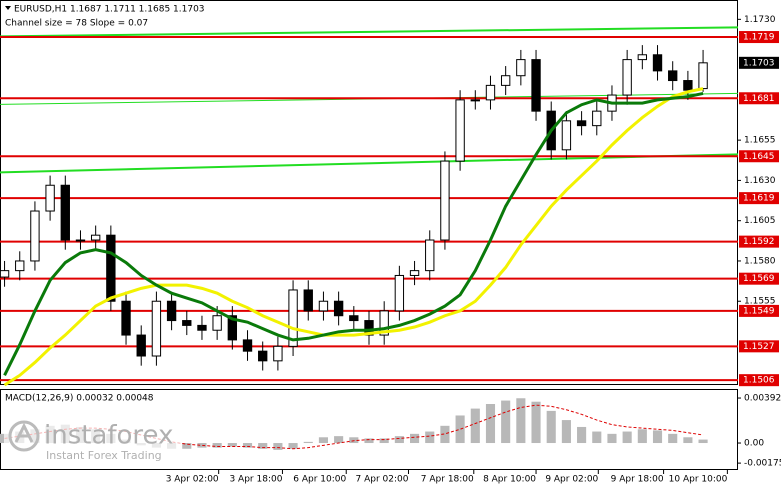 This screenshot has width=781, height=489. I want to click on x-tick-label: 6 Apr 10:00, so click(319, 480).